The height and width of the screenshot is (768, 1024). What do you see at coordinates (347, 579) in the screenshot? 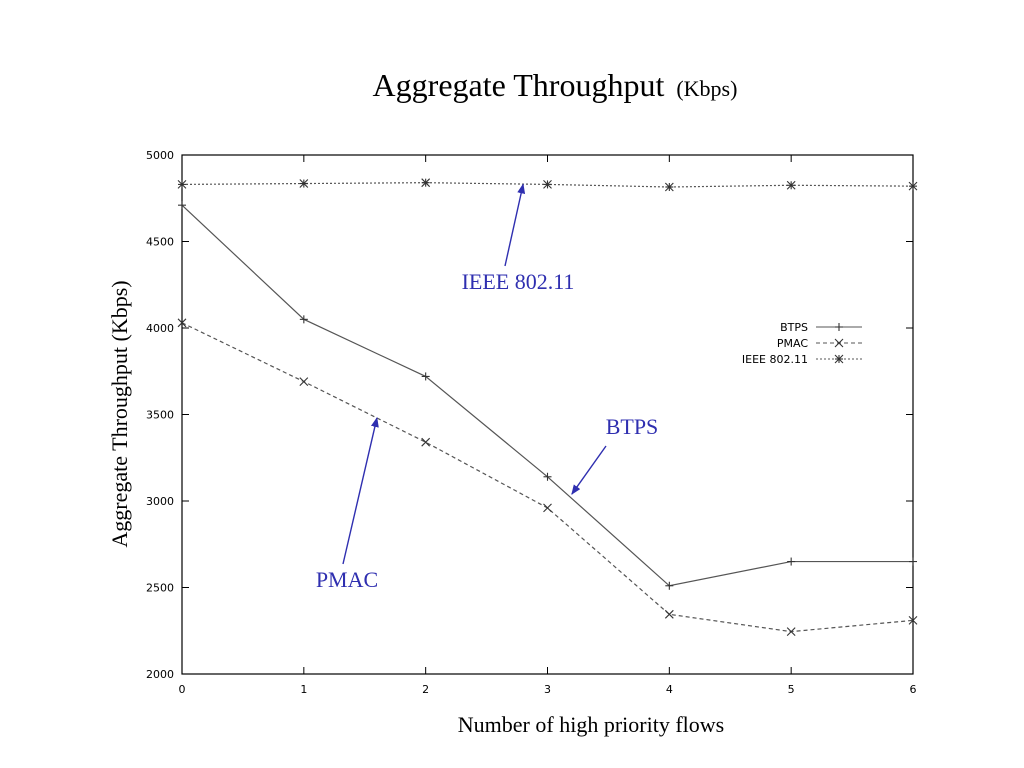
I see `annotation-label-pmac: PMAC` at bounding box center [347, 579].